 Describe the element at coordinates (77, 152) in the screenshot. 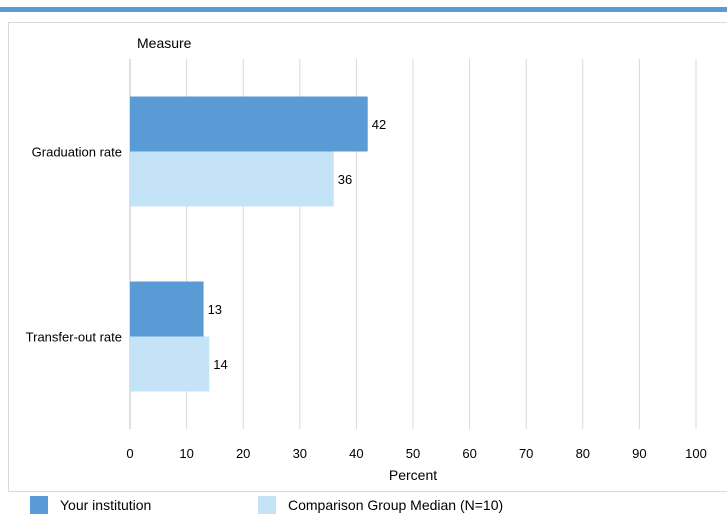

I see `category-label: Graduation rate` at that location.